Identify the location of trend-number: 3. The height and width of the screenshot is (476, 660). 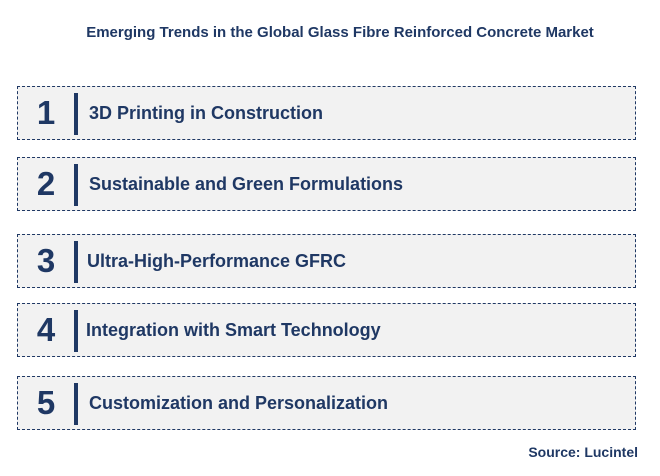
(46, 260).